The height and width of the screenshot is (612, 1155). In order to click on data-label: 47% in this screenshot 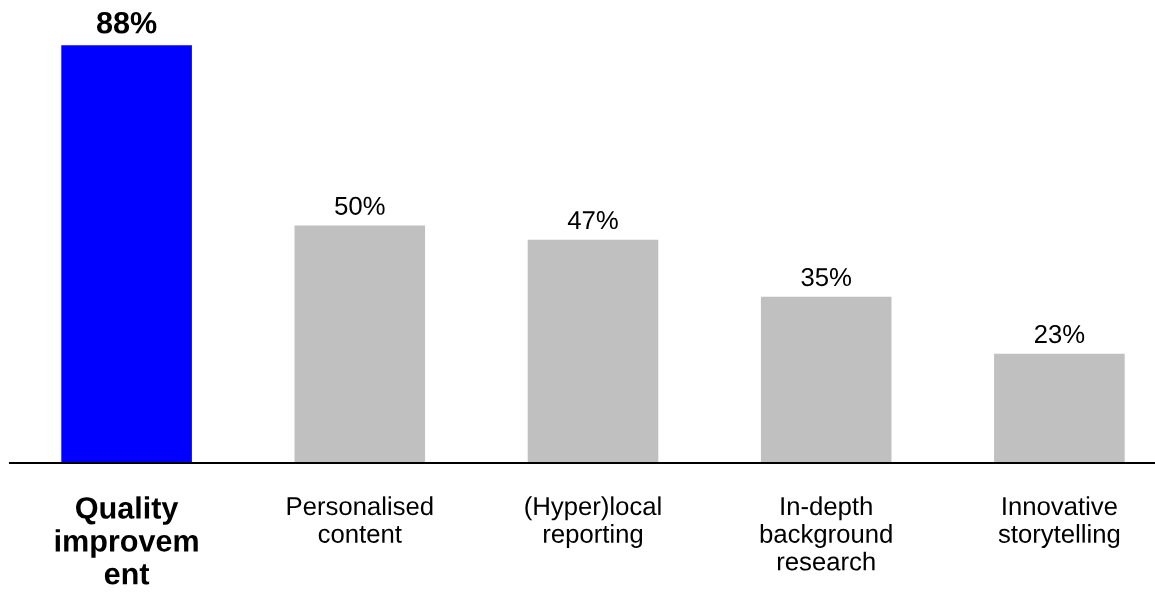, I will do `click(592, 220)`.